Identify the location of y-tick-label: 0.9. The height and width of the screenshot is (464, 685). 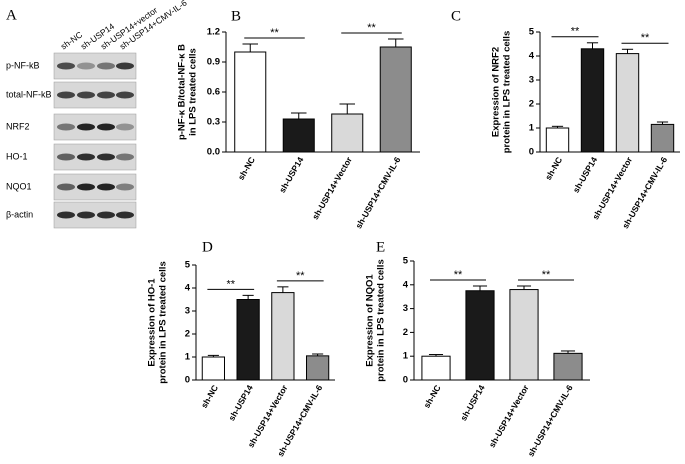
(213, 62).